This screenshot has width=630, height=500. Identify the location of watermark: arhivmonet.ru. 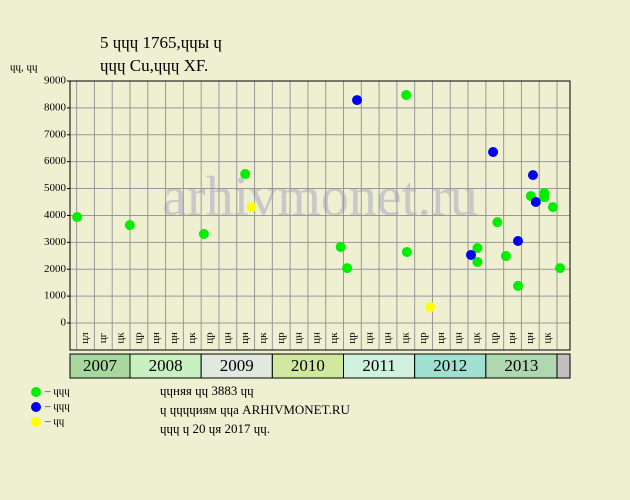
(320, 197).